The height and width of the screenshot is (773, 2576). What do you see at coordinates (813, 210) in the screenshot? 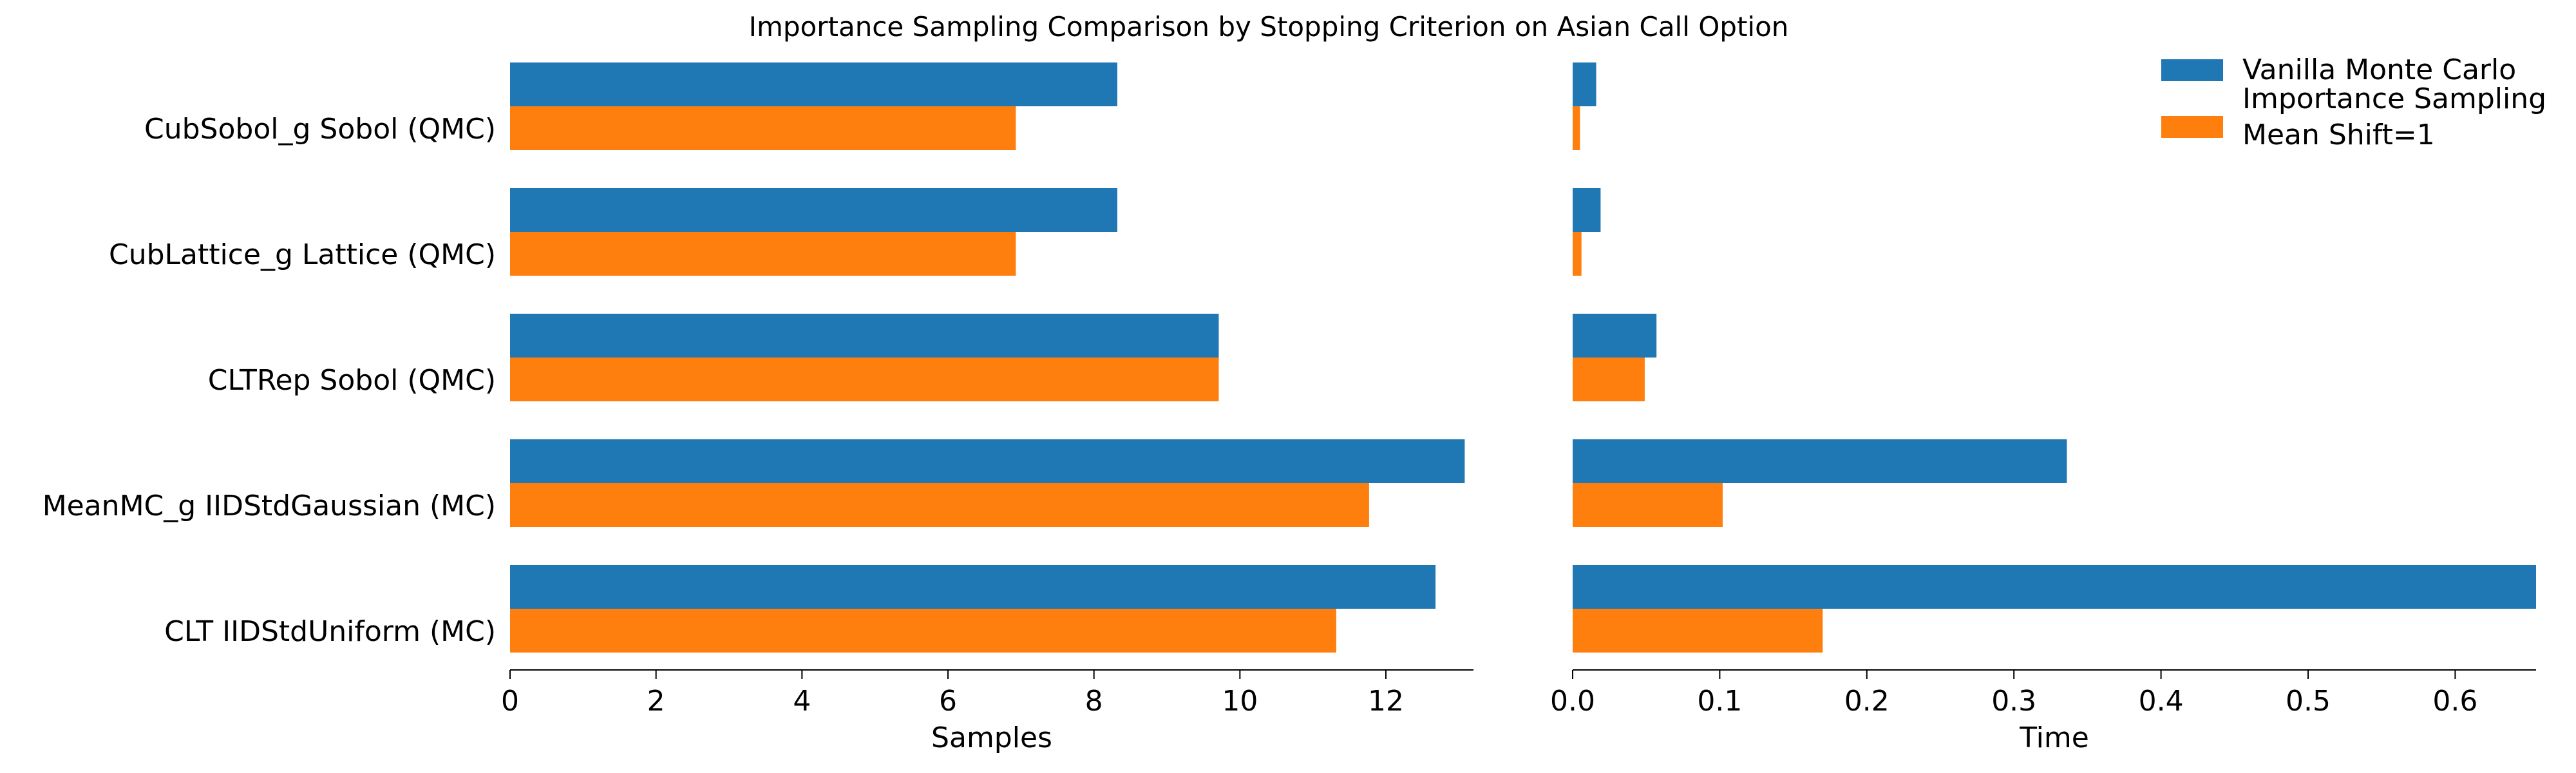
I see `samples-bar-vanilla-cublattice-g-lattice-qmc` at bounding box center [813, 210].